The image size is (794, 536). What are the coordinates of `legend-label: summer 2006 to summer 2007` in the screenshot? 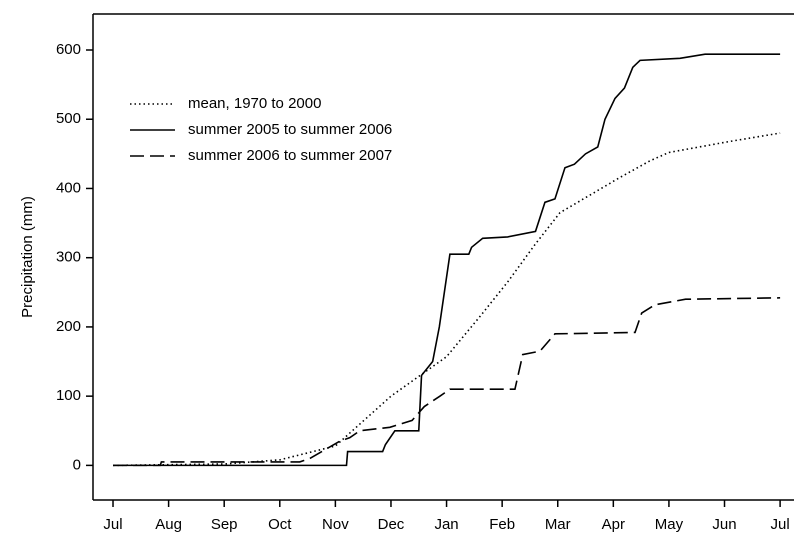 It's located at (290, 155).